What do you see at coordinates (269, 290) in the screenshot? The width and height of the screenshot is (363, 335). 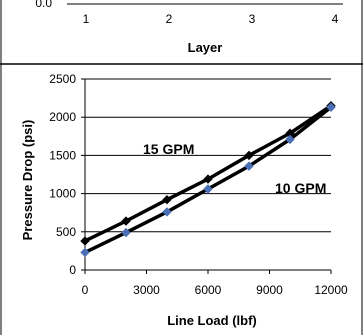 I see `x-tick-label: 9000` at bounding box center [269, 290].